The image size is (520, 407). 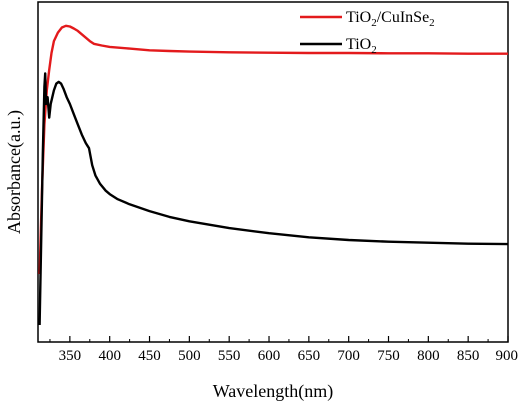 What do you see at coordinates (390, 19) in the screenshot?
I see `legend-label-tio2-cuinse2: TiO2/CuInSe2` at bounding box center [390, 19].